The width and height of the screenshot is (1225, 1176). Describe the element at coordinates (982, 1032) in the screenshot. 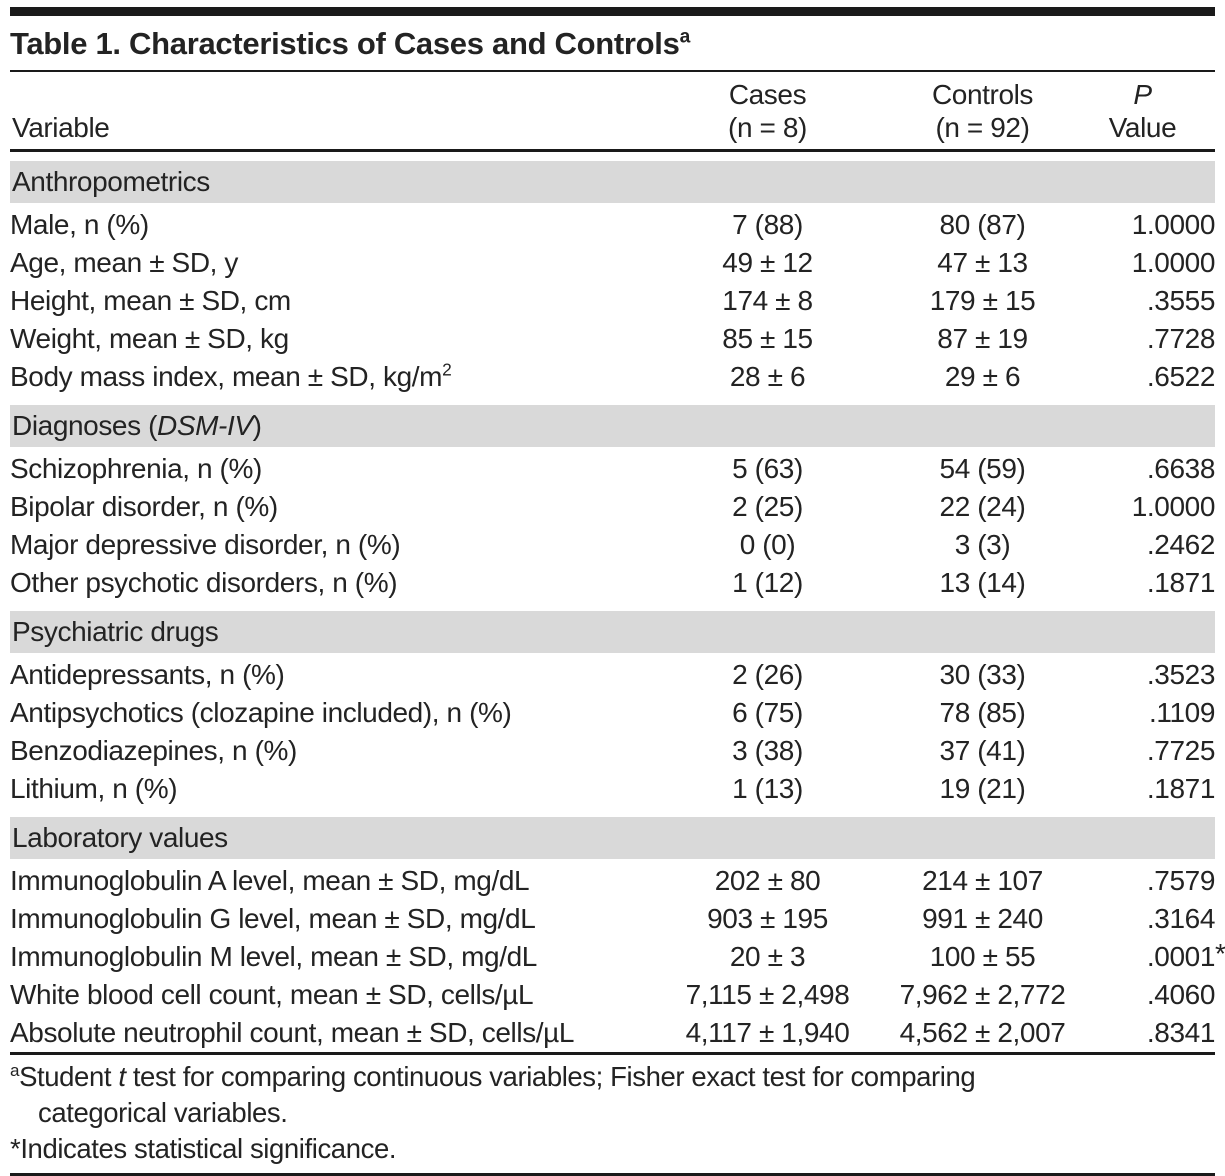

I see `row-controls-value: 4,562 ± 2,007` at that location.